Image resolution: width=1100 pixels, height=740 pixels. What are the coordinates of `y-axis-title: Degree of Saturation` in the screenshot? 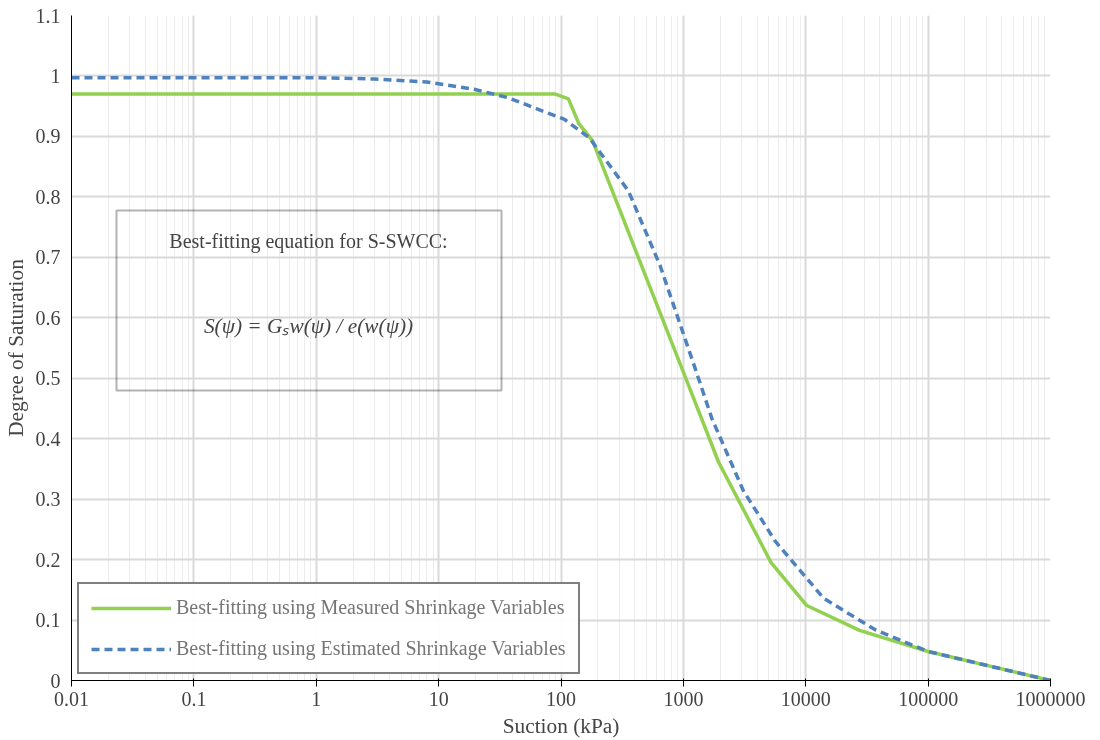 It's located at (15, 347).